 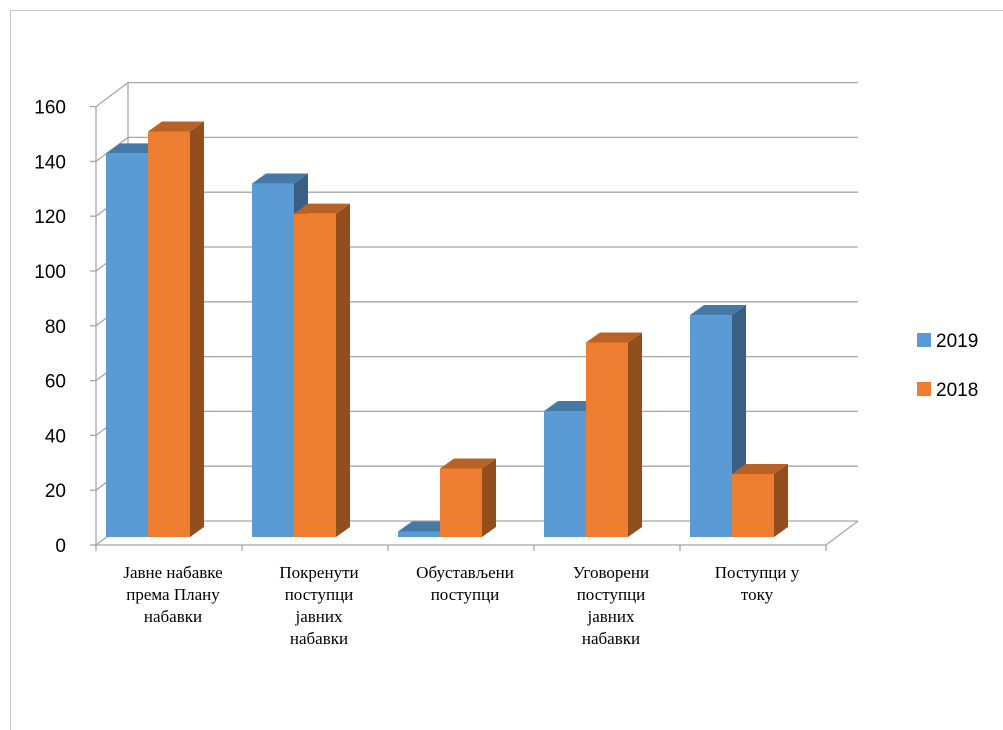 I want to click on x-category-label: Покренути поступци јавних набавки, so click(x=318, y=605).